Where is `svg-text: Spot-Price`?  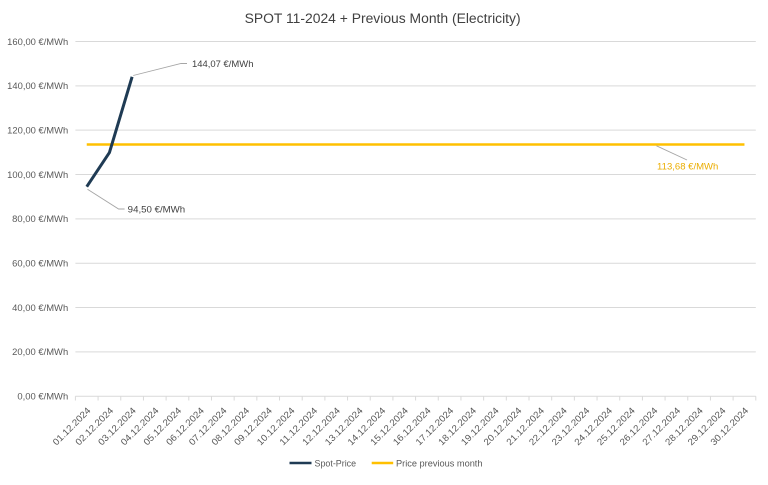
svg-text: Spot-Price is located at coordinates (336, 463).